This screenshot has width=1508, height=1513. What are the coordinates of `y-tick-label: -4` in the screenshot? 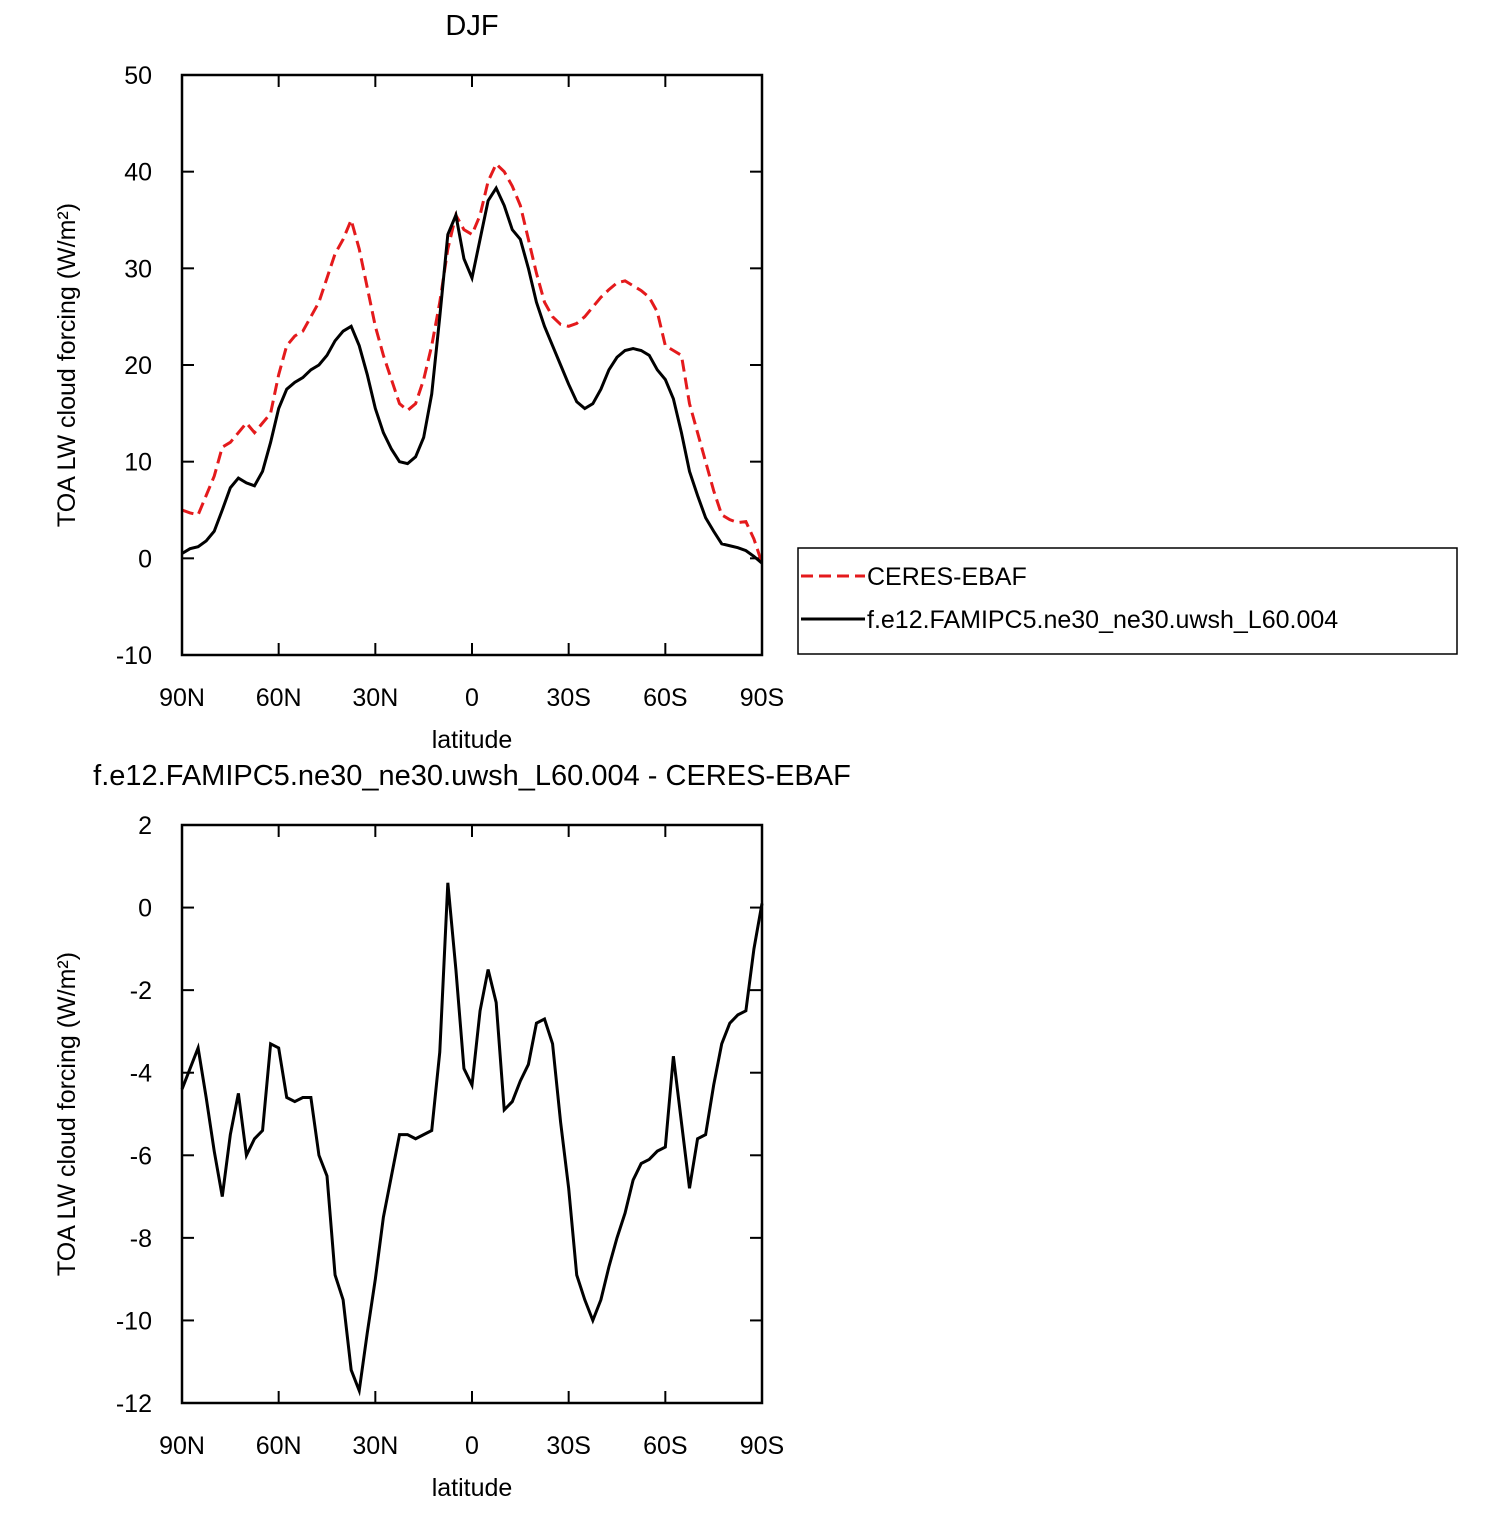 It's located at (141, 1074).